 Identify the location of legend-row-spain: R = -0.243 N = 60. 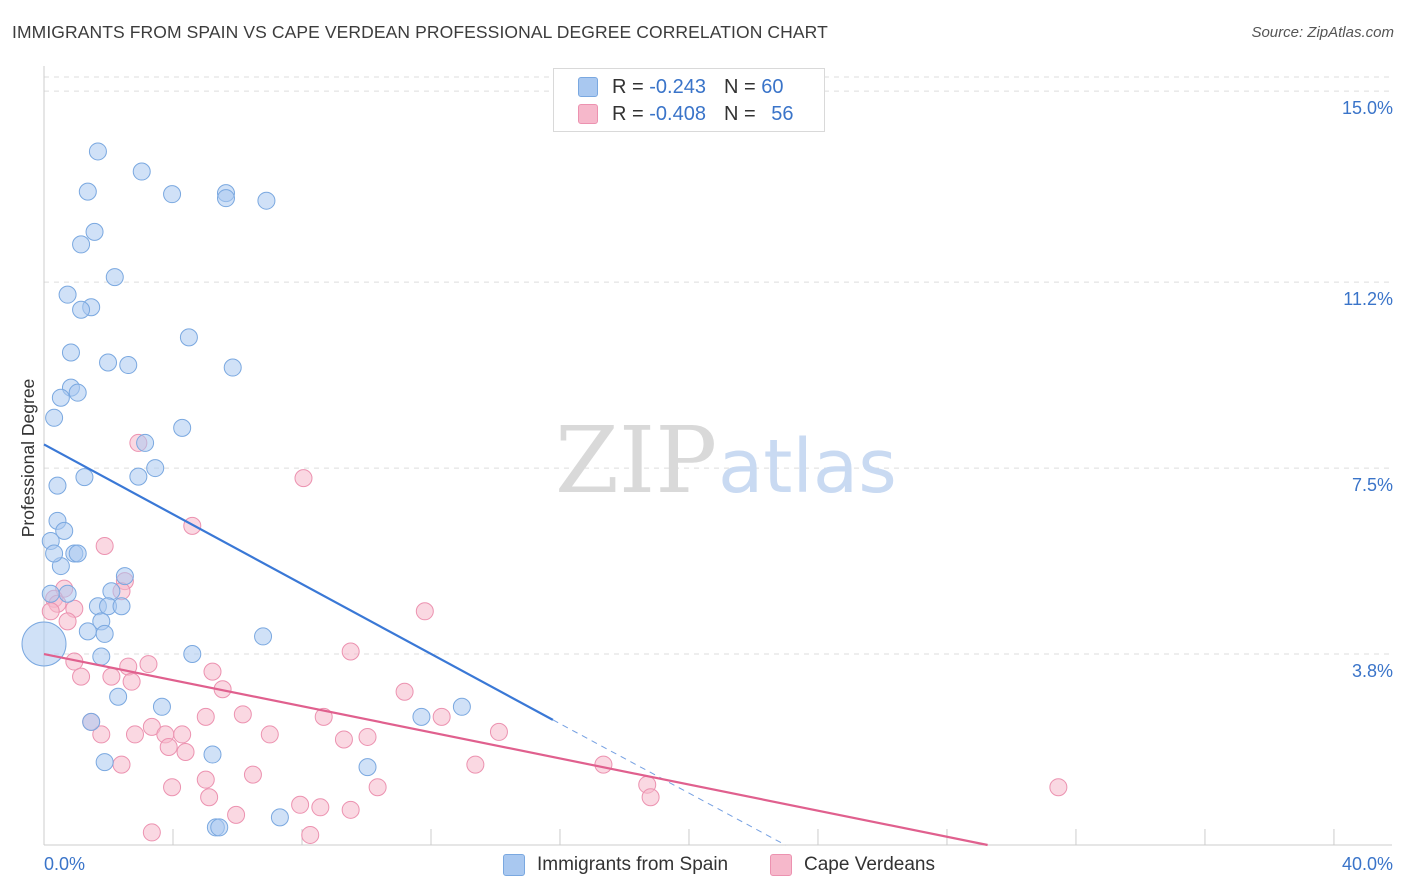
(680, 87).